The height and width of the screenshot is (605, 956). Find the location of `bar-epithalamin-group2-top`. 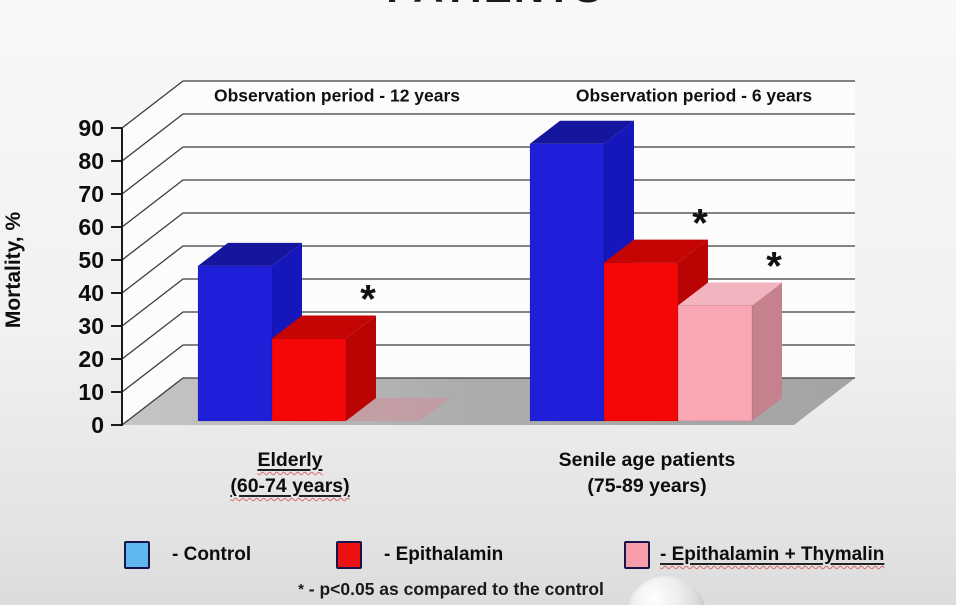

bar-epithalamin-group2-top is located at coordinates (656, 251).